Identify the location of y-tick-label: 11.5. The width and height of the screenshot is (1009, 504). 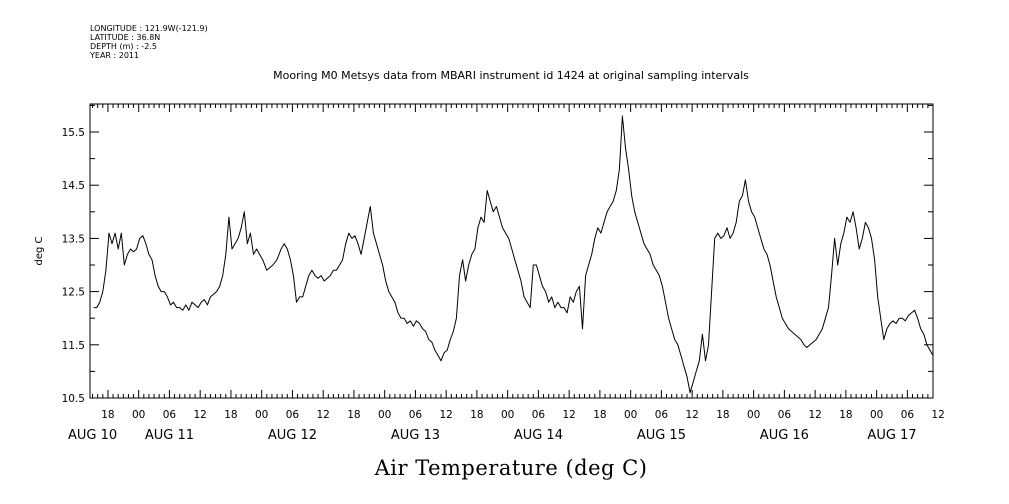
(73, 346).